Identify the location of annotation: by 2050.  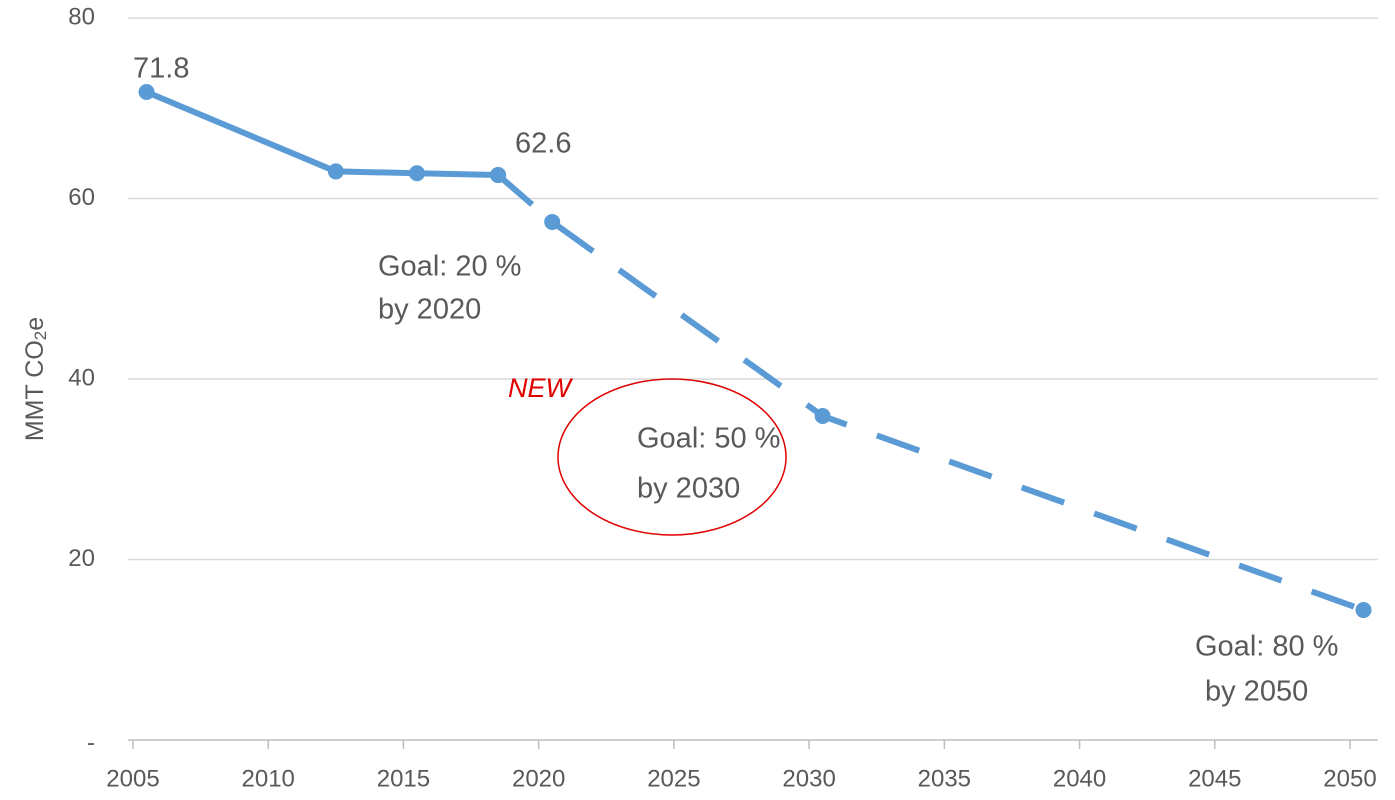
(1256, 692).